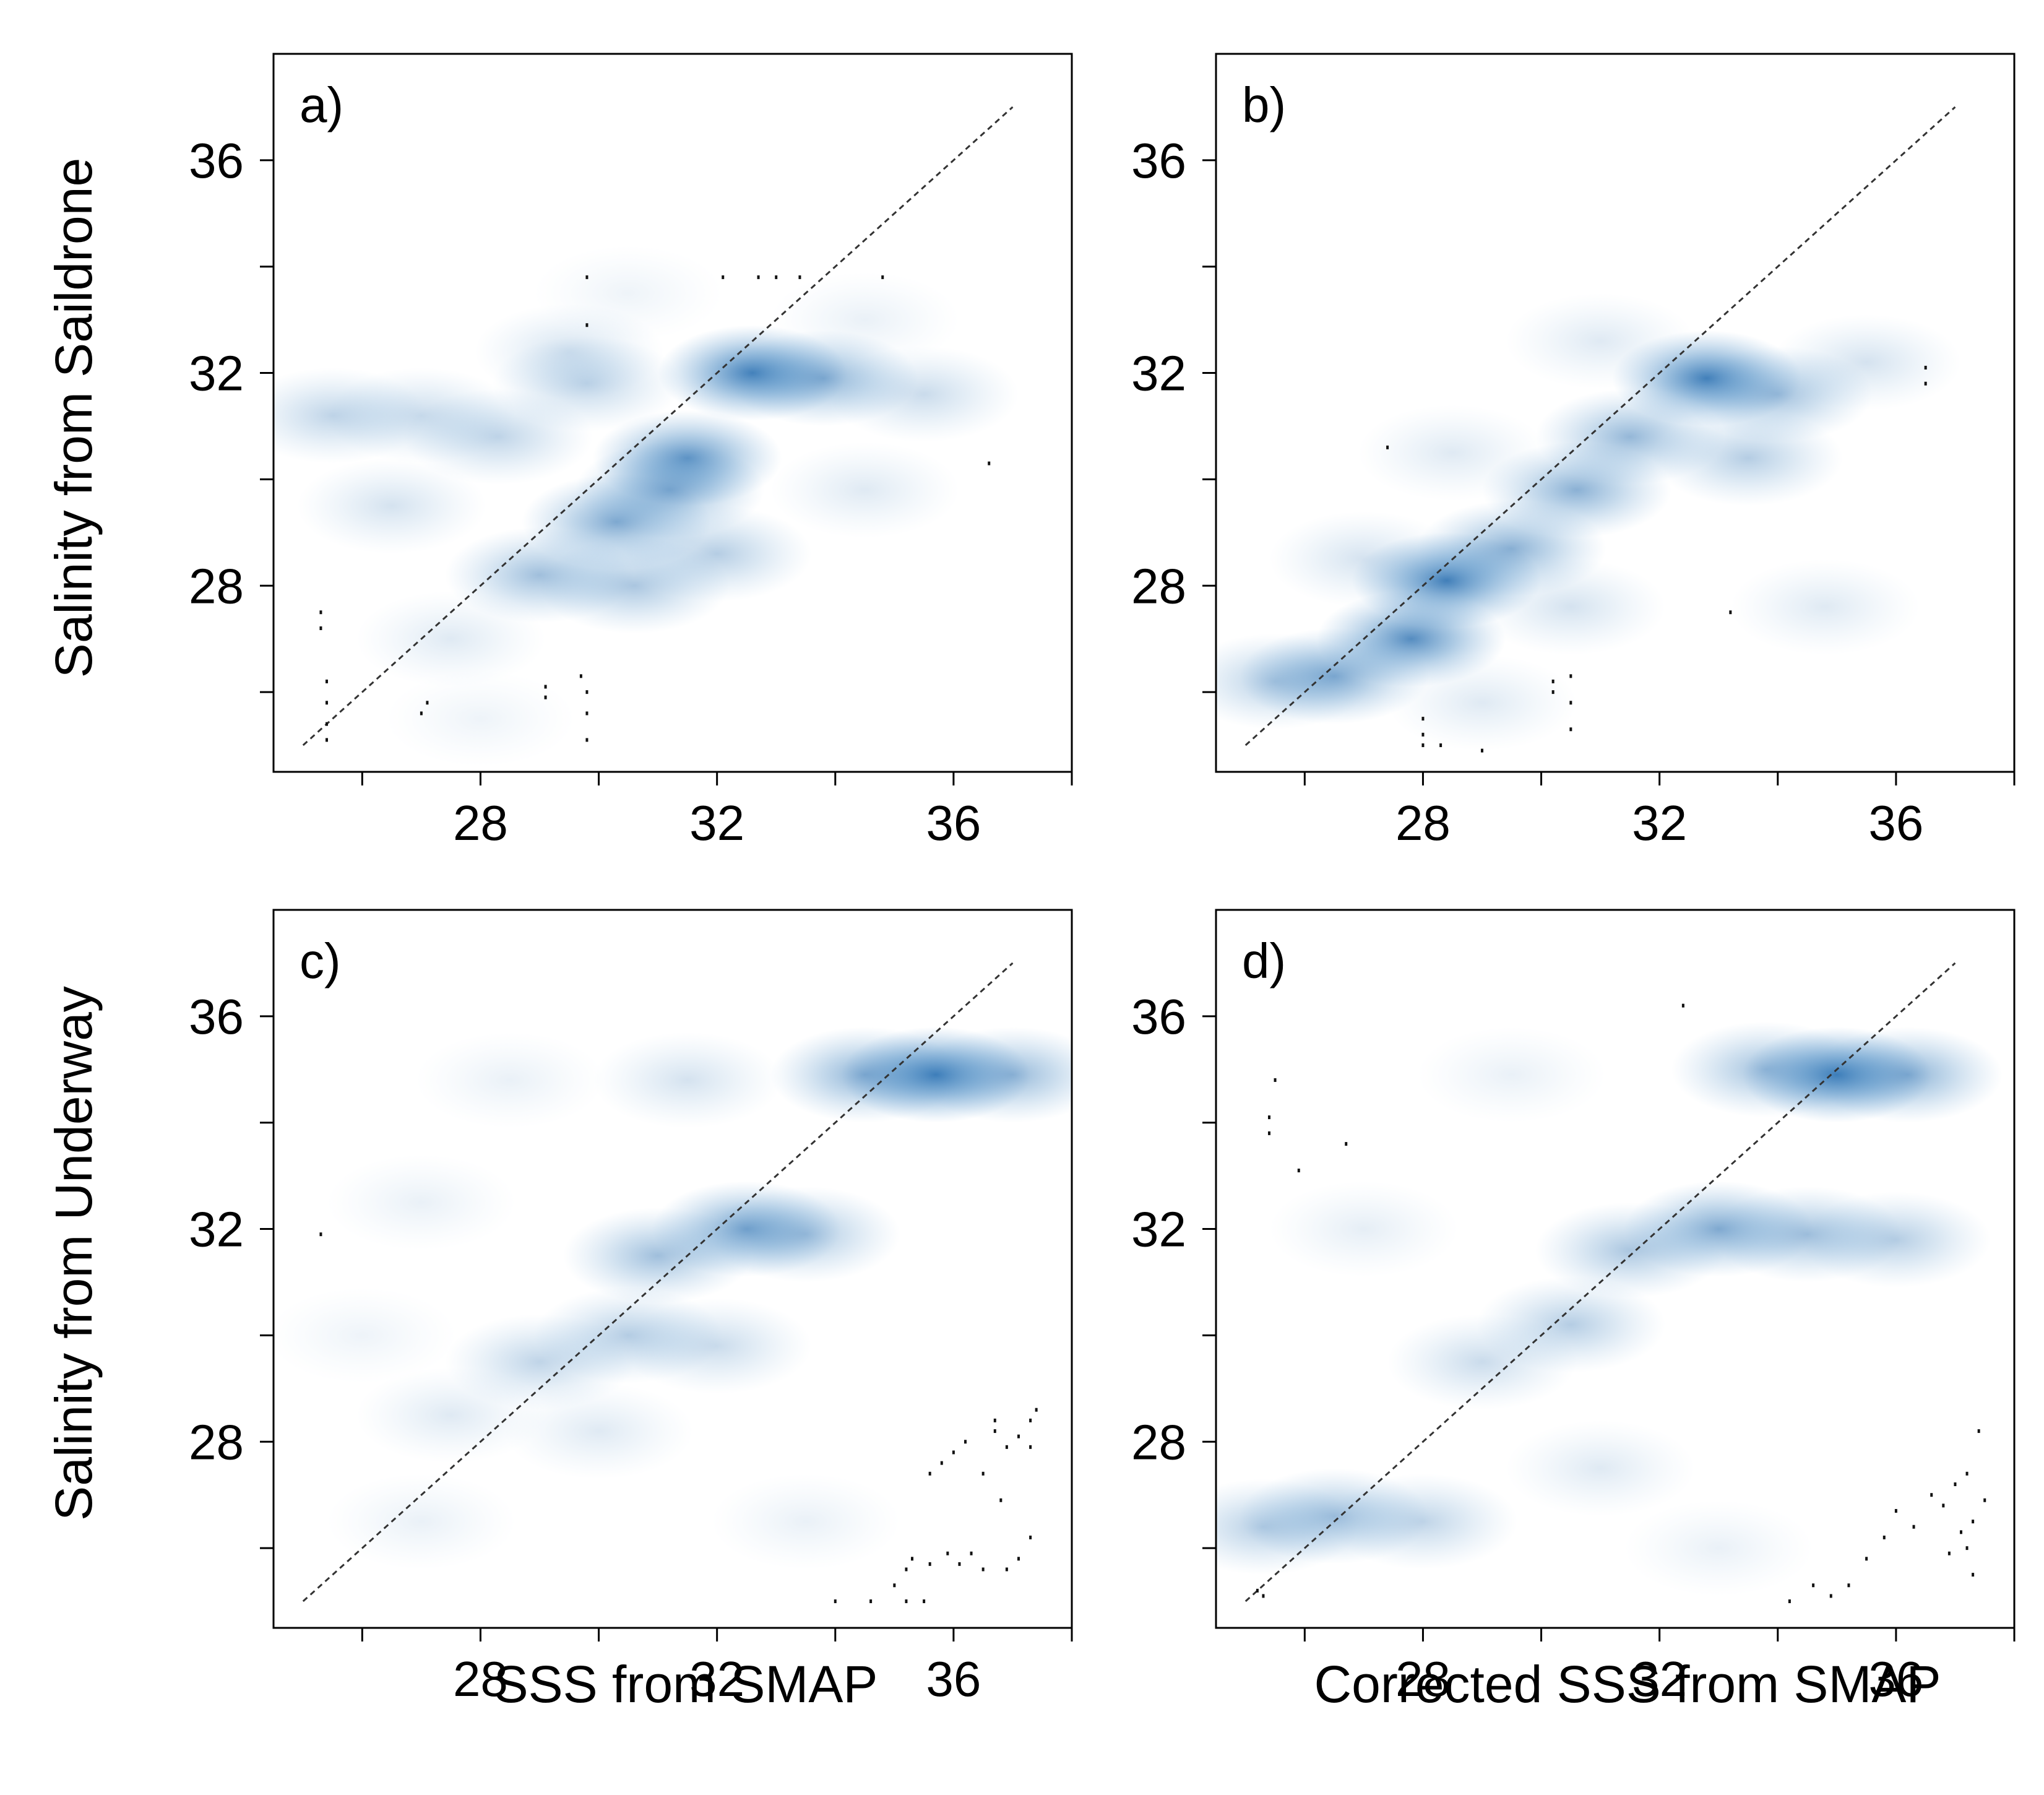 The height and width of the screenshot is (1795, 2044). What do you see at coordinates (1609, 1308) in the screenshot?
I see `density-layer-d` at bounding box center [1609, 1308].